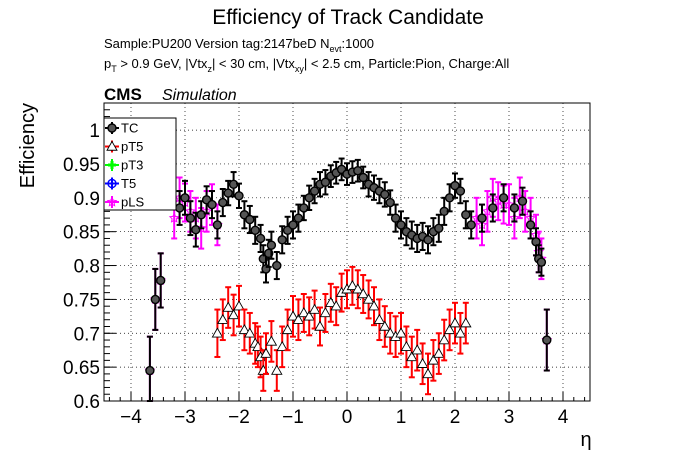 The image size is (696, 472). What do you see at coordinates (87, 199) in the screenshot?
I see `y-tick-label: 0.9` at bounding box center [87, 199].